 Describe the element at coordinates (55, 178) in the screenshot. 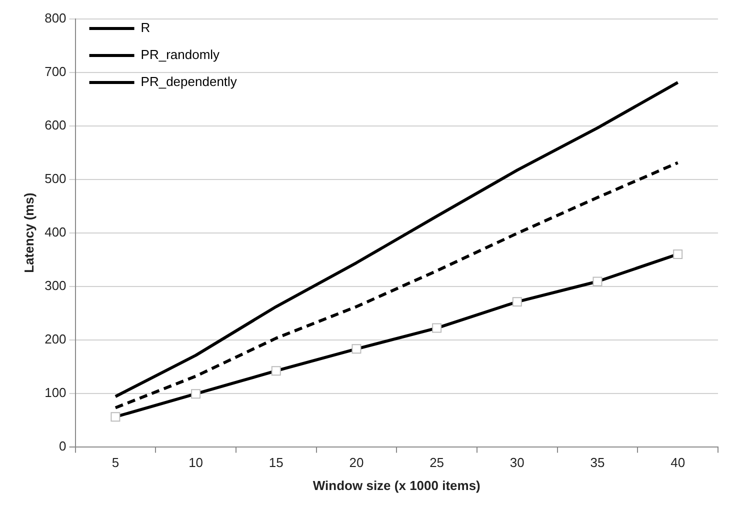

I see `y-tick-label: 500` at that location.